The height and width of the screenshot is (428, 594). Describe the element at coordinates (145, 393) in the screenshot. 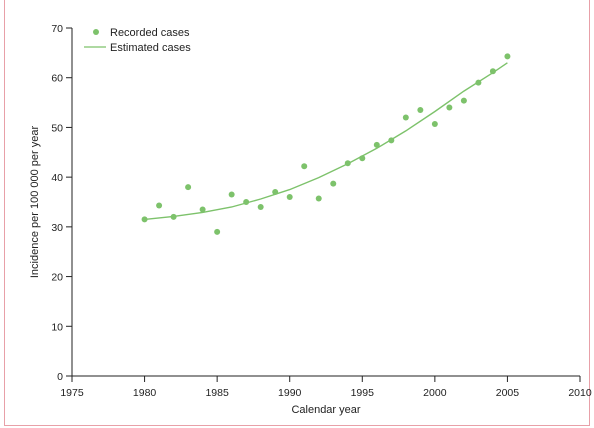

I see `x-tick-label: 1980` at that location.